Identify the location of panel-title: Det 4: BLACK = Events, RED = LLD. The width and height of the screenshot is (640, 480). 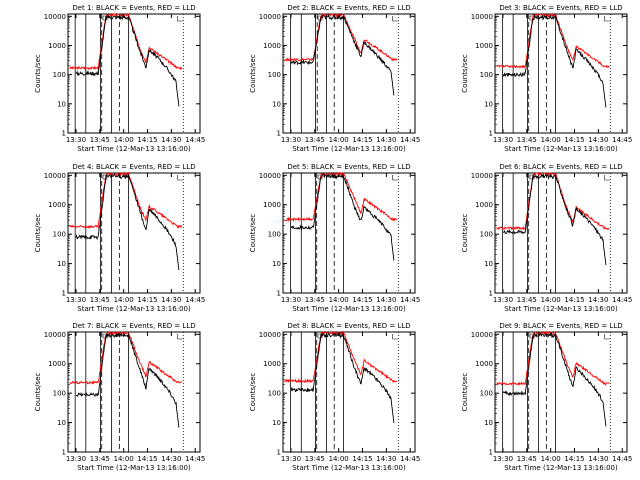
(133, 167).